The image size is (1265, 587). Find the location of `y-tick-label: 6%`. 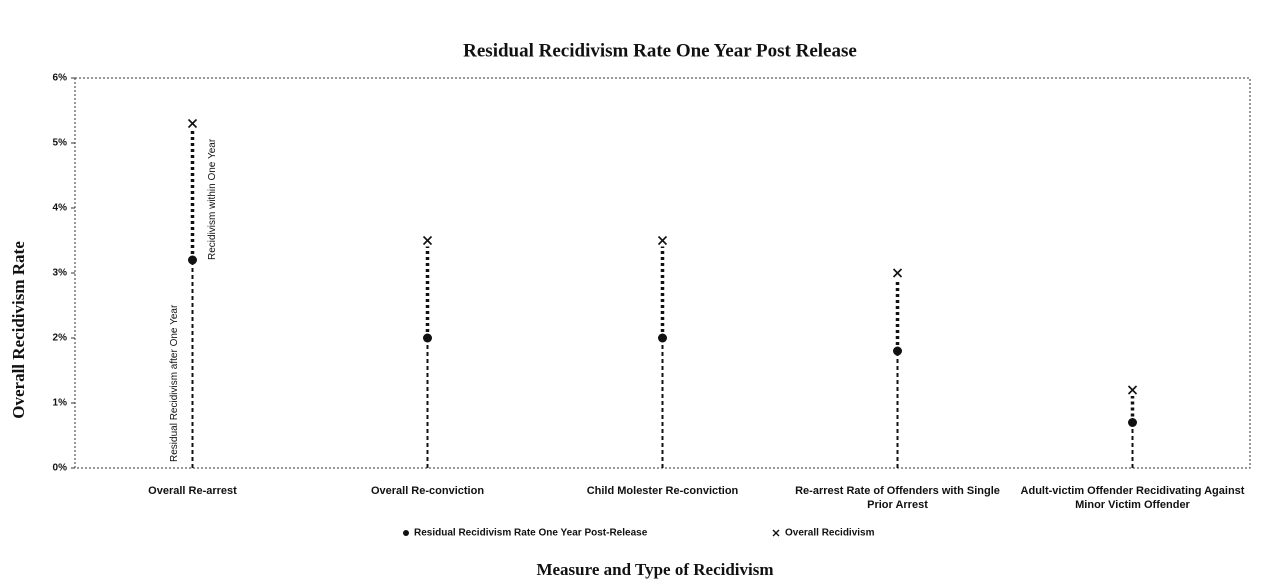

y-tick-label: 6% is located at coordinates (60, 78).